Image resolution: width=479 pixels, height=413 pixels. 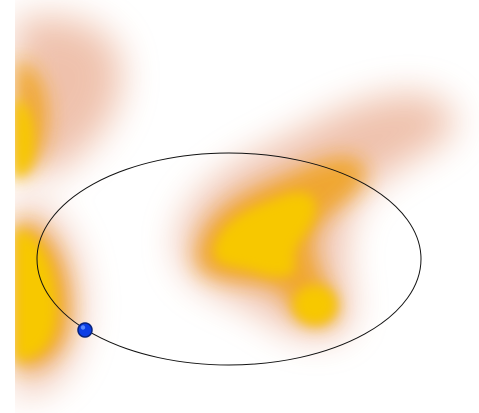 I want to click on core-center, so click(x=264, y=234).